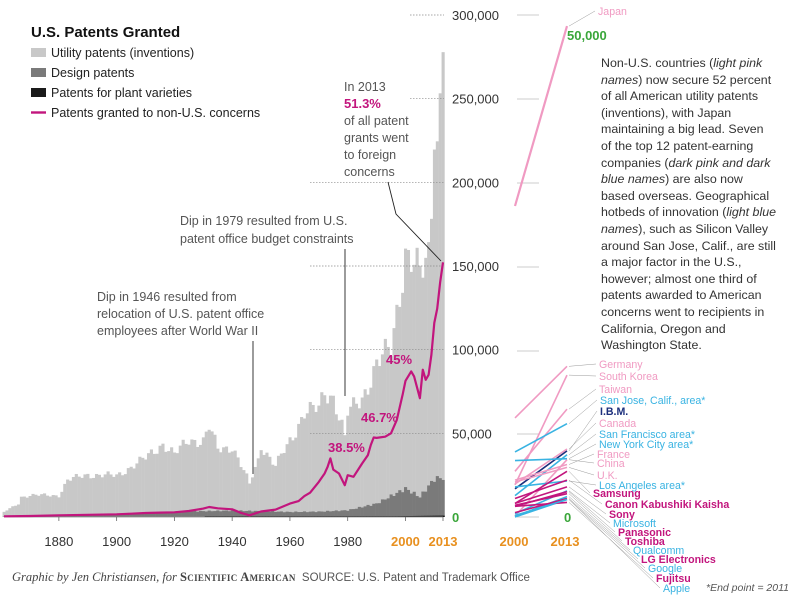 Image resolution: width=790 pixels, height=605 pixels. What do you see at coordinates (369, 172) in the screenshot?
I see `annot-2013-line: concerns` at bounding box center [369, 172].